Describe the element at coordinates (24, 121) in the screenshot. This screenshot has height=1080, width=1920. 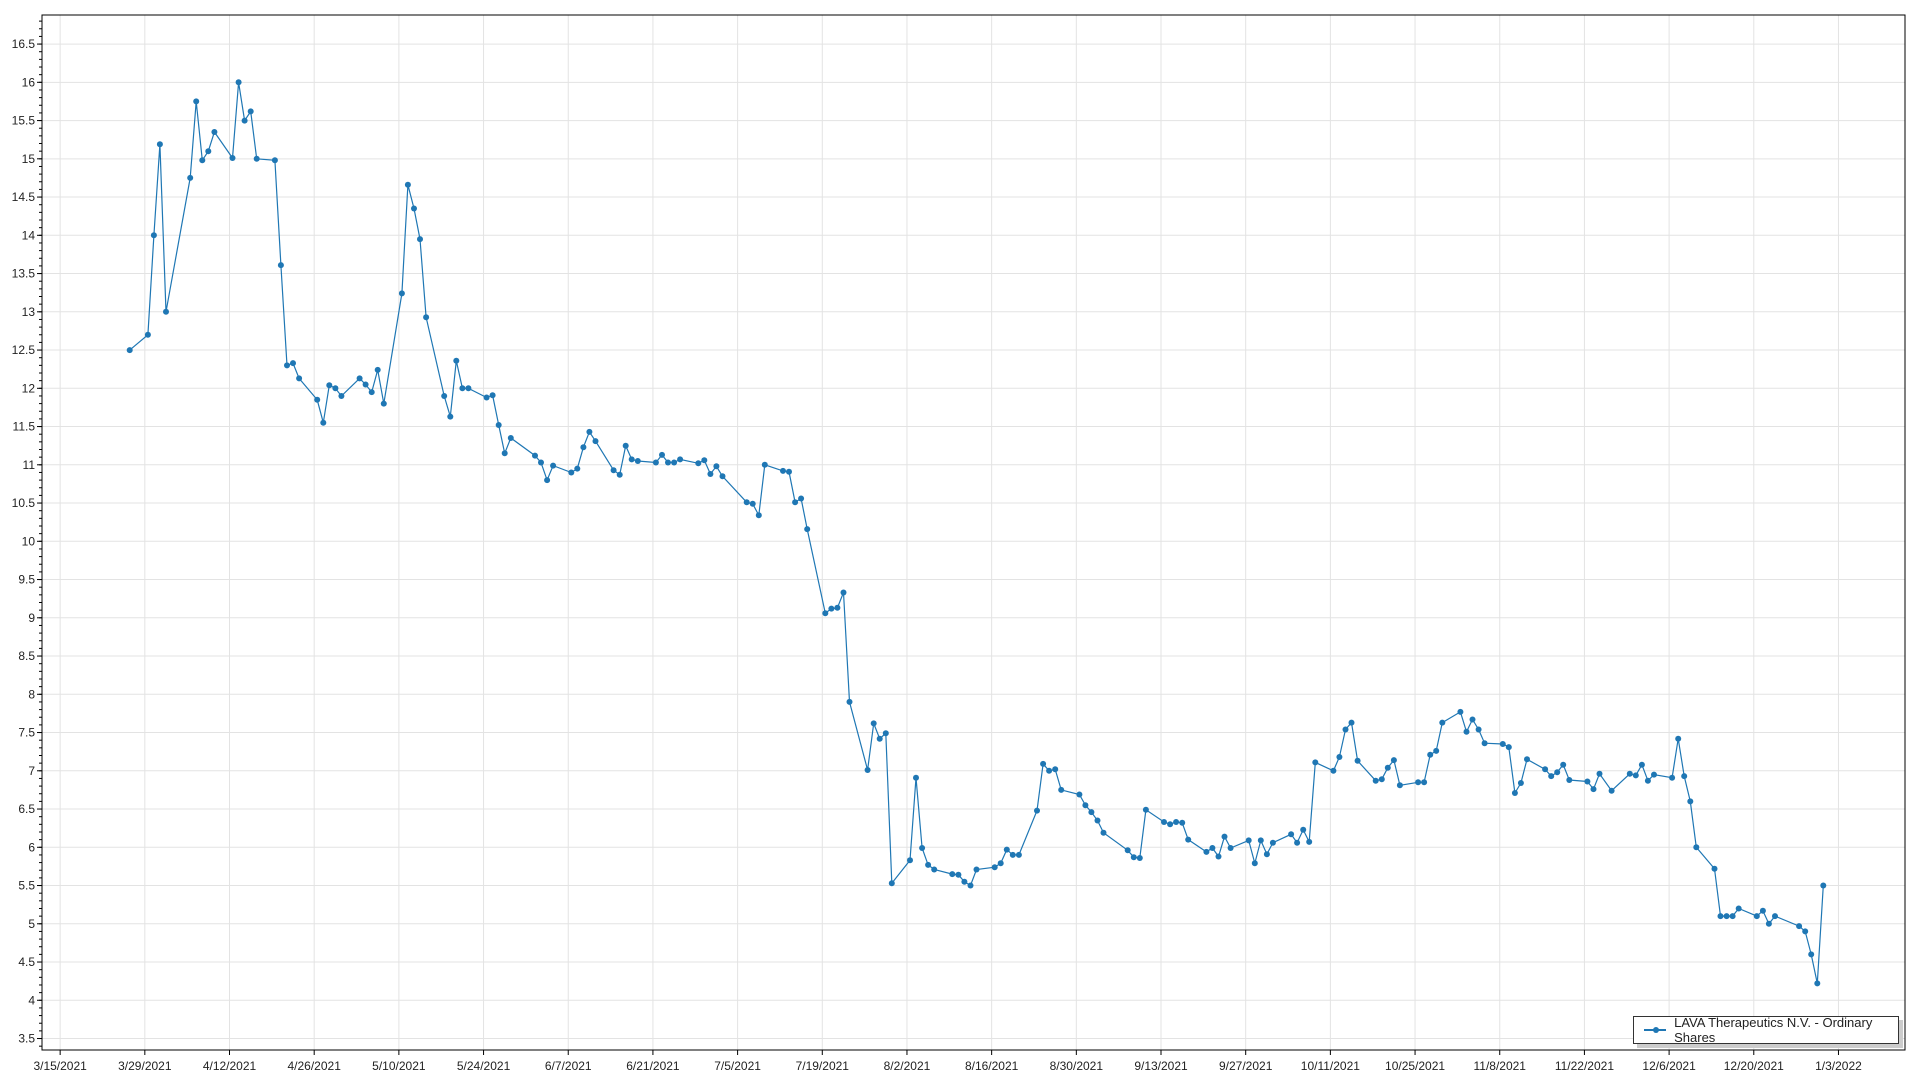
I see `y-tick-label: 15.5` at that location.